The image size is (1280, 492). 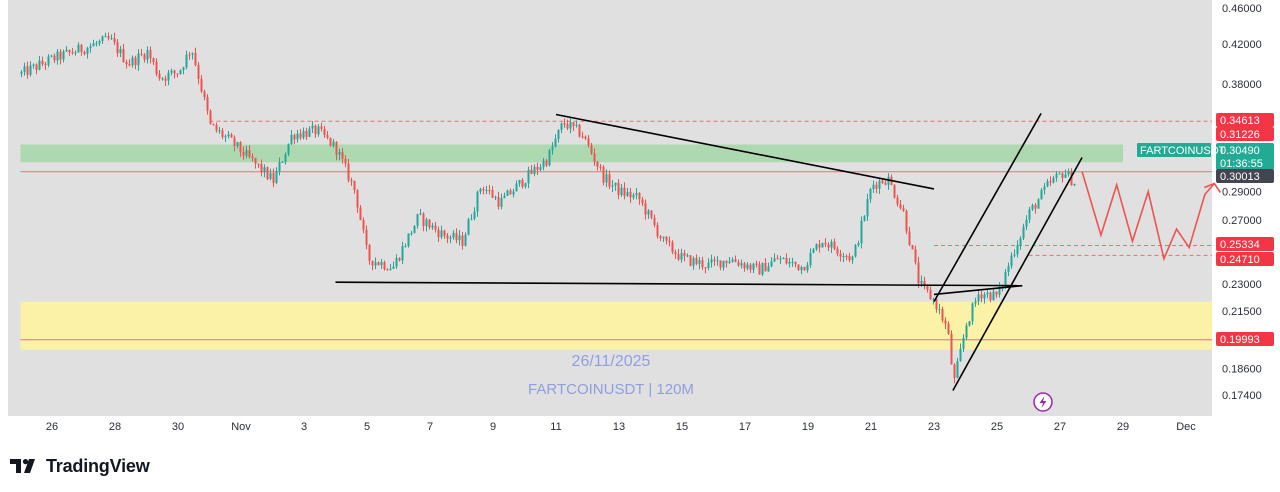 I want to click on watermark-symbol: FARTCOINUSDT | 120M, so click(x=611, y=389).